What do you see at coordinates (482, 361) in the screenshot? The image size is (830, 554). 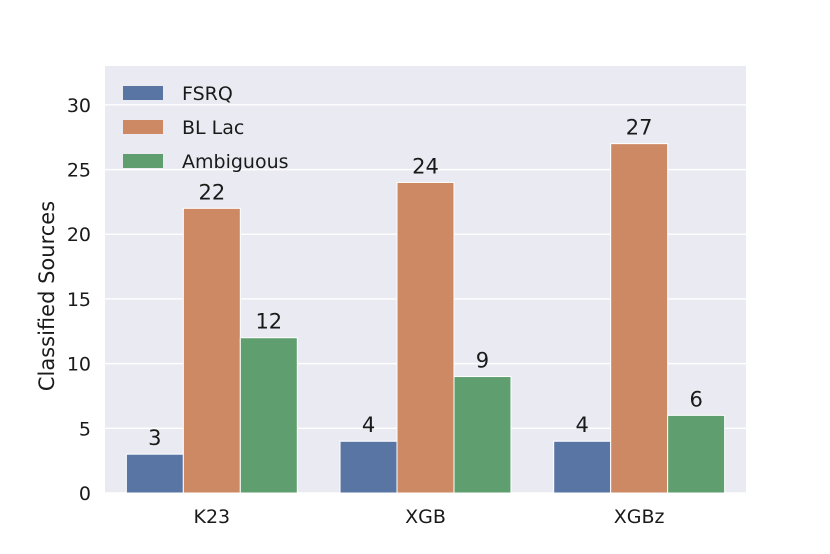 I see `data-label-xgb-ambiguous: 9` at bounding box center [482, 361].